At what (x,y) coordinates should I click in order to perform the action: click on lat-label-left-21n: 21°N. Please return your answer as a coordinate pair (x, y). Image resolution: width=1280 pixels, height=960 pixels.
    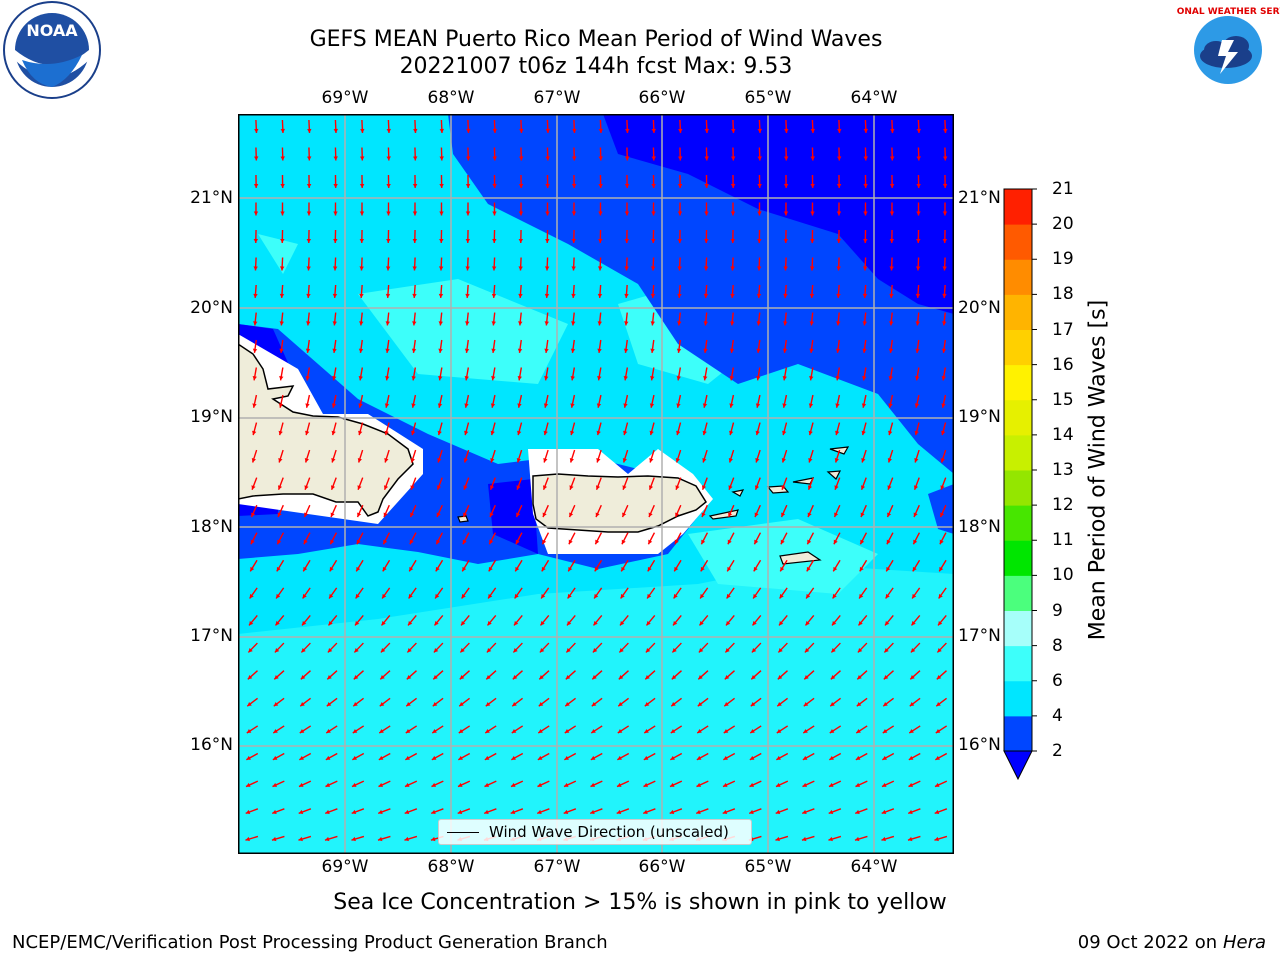
    Looking at the image, I should click on (211, 198).